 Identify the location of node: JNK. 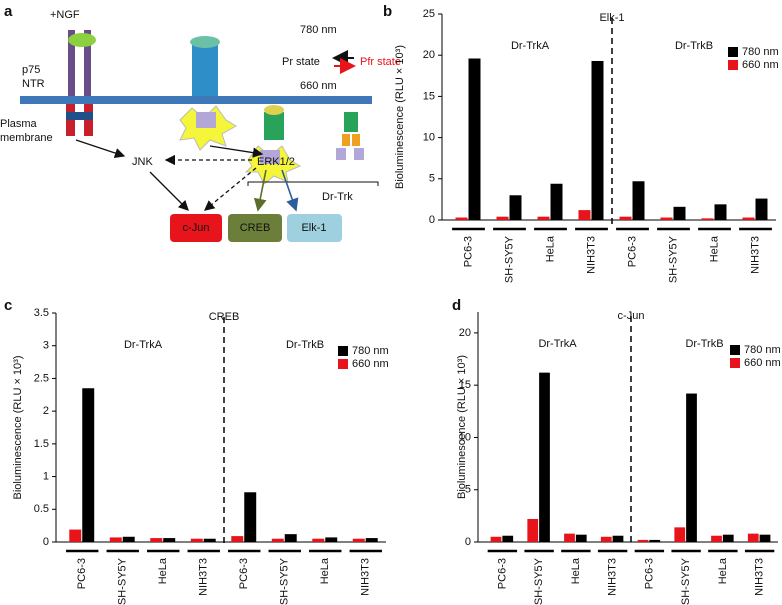
(142, 162).